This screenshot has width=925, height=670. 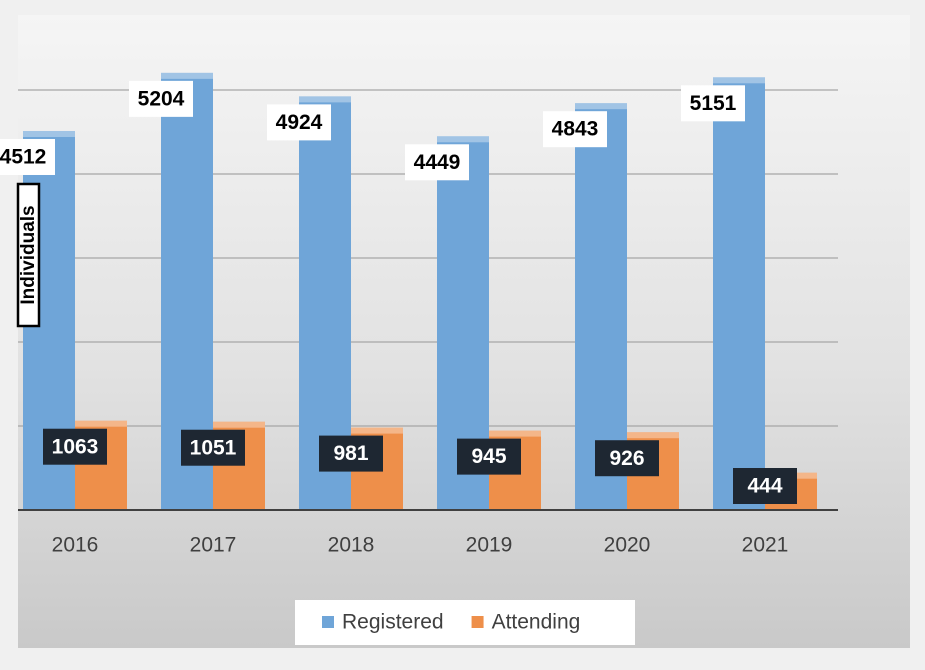 I want to click on data-label: 945, so click(x=489, y=456).